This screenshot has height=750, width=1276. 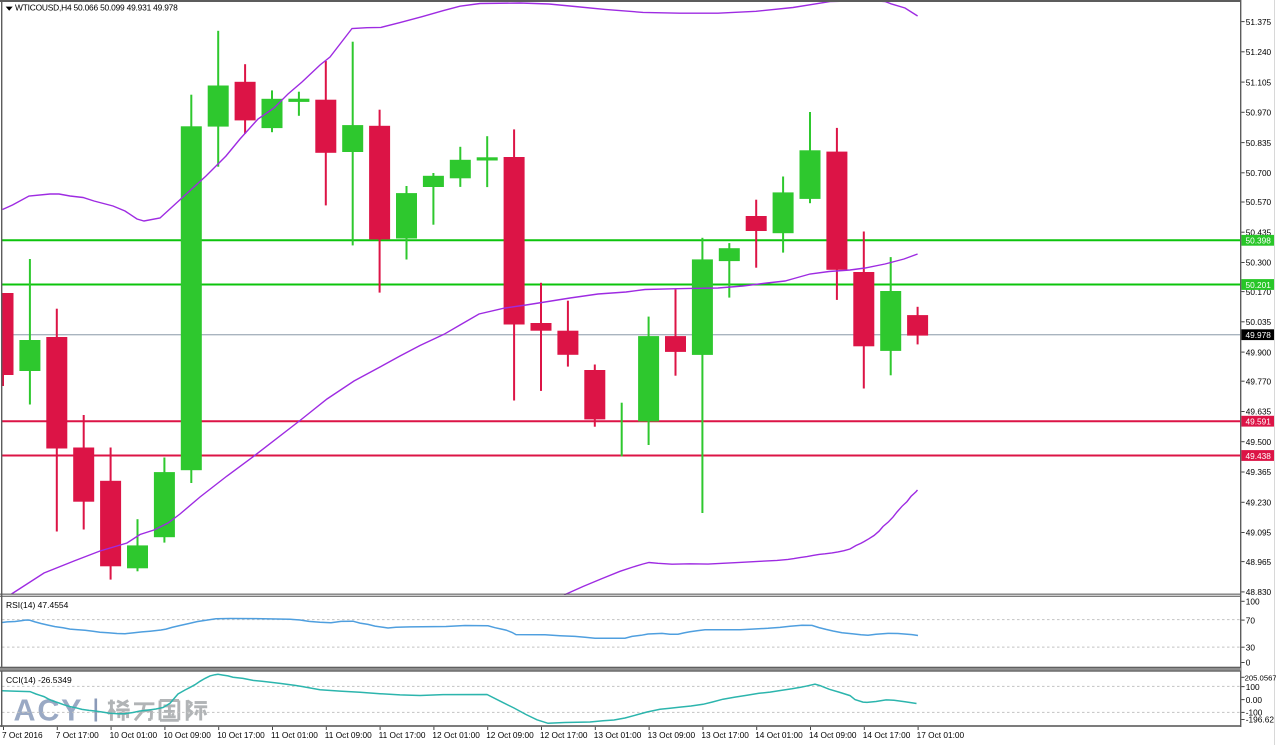 I want to click on svg-text: 48.965, so click(x=1259, y=562).